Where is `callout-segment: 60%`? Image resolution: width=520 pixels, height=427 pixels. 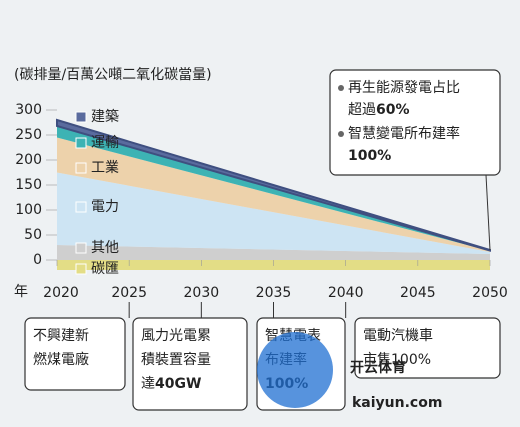 callout-segment: 60% is located at coordinates (393, 110).